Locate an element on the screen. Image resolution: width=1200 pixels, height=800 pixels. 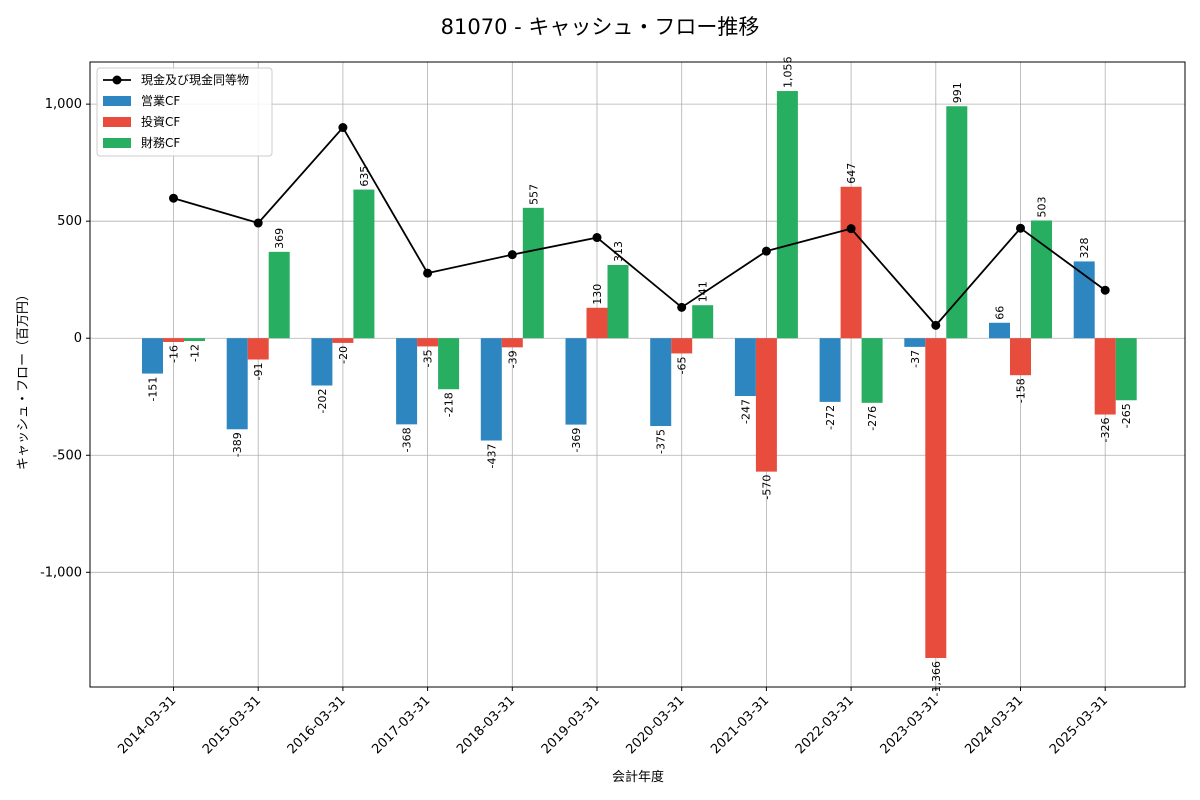
bar-value-label: 141 is located at coordinates (703, 291).